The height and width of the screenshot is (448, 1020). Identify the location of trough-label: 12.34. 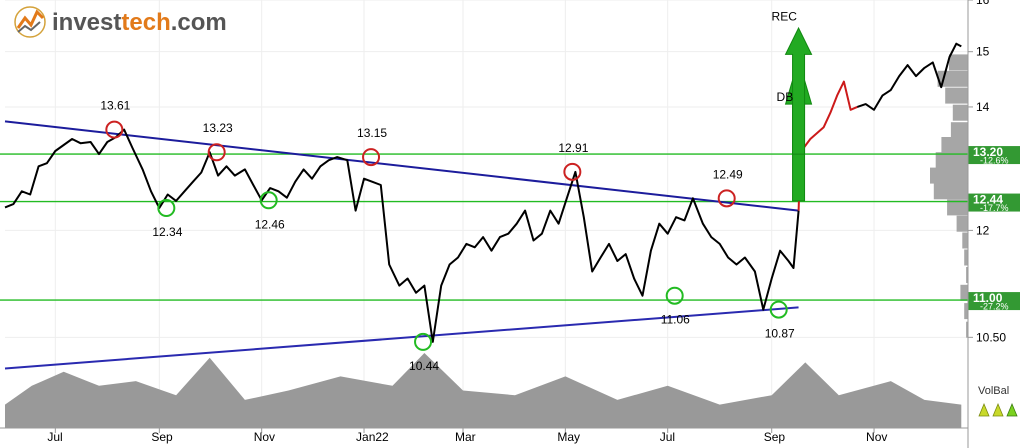
(167, 232).